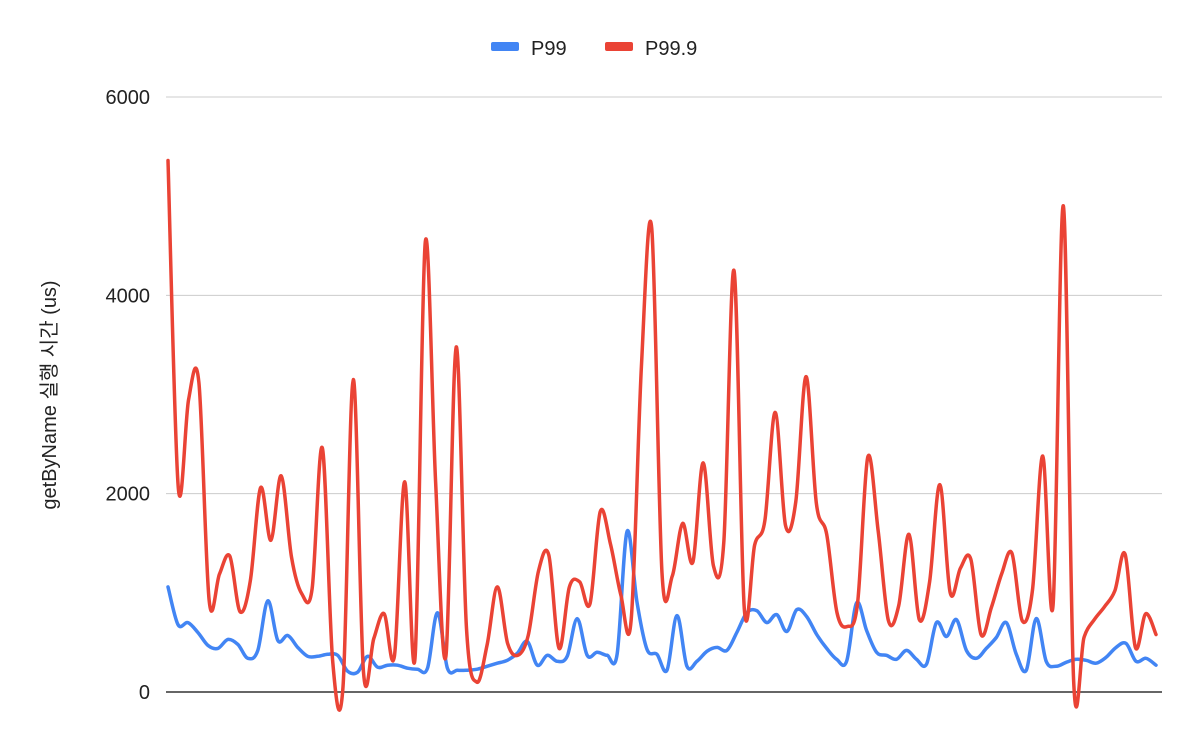 This screenshot has height=747, width=1198. I want to click on y-tick-label: 4000, so click(128, 296).